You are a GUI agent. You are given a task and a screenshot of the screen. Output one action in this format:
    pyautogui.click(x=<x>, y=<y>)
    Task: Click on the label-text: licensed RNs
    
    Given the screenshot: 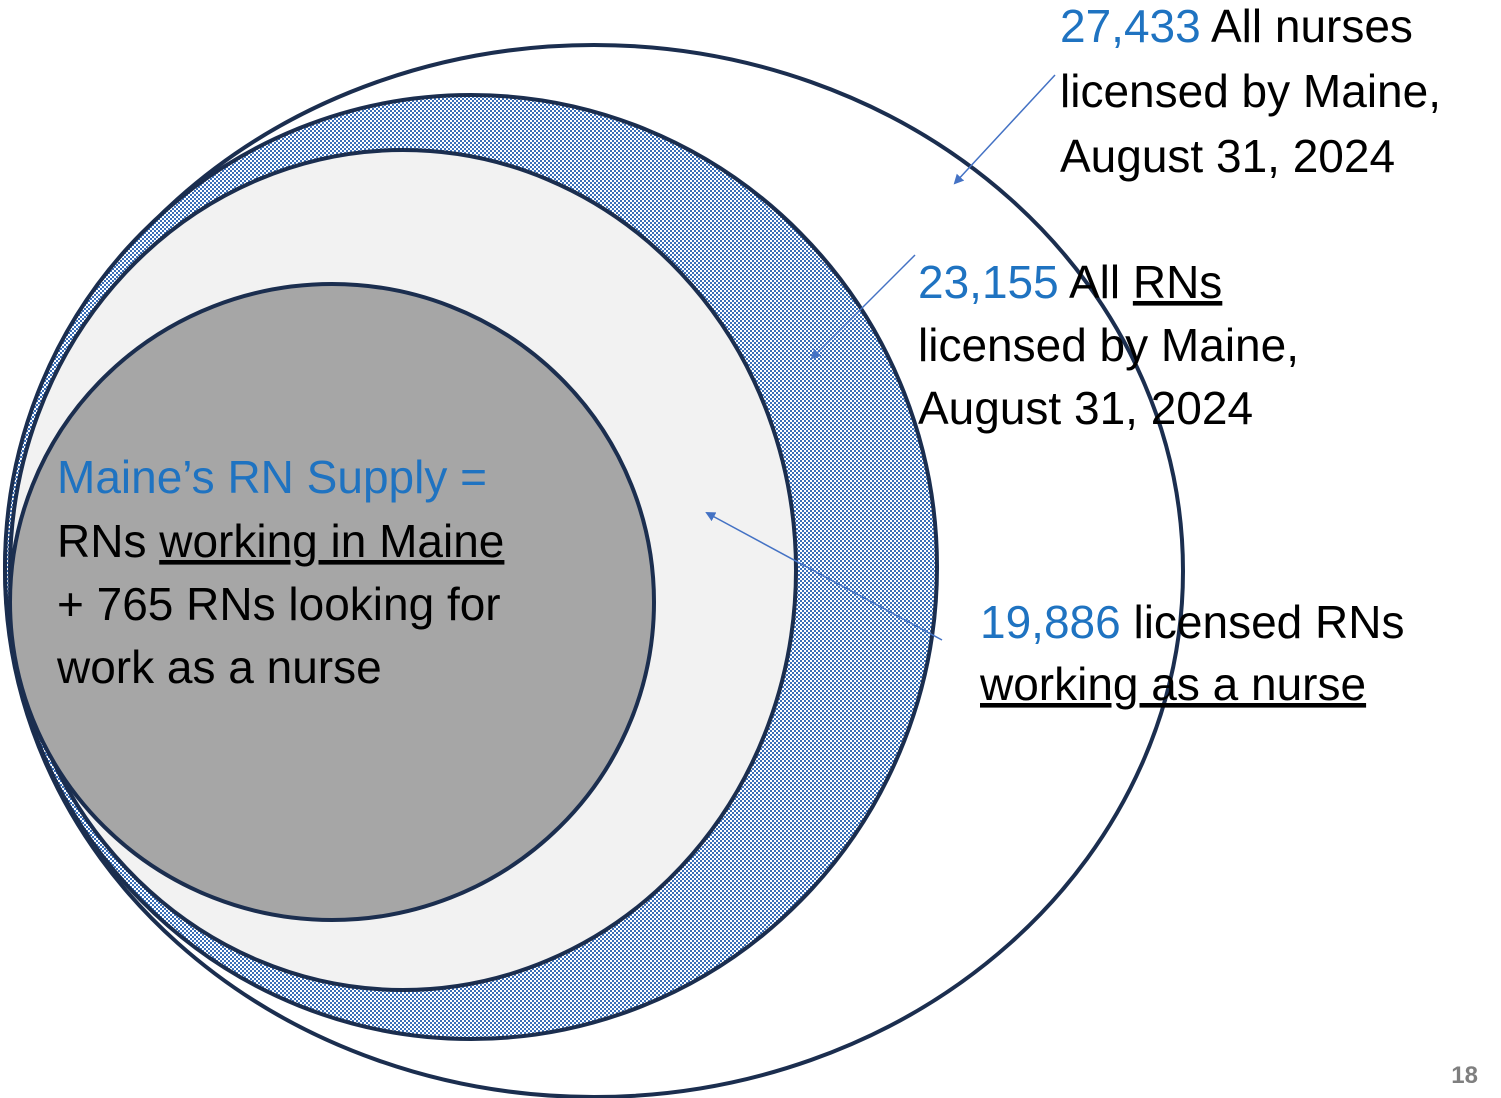 What is the action you would take?
    pyautogui.click(x=1268, y=622)
    